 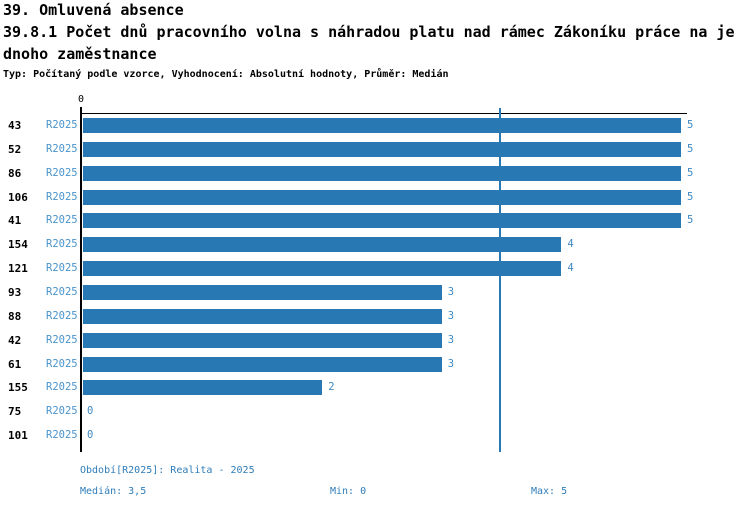 What do you see at coordinates (80, 54) in the screenshot?
I see `report-subtitle-line2: dnoho zaměstnance` at bounding box center [80, 54].